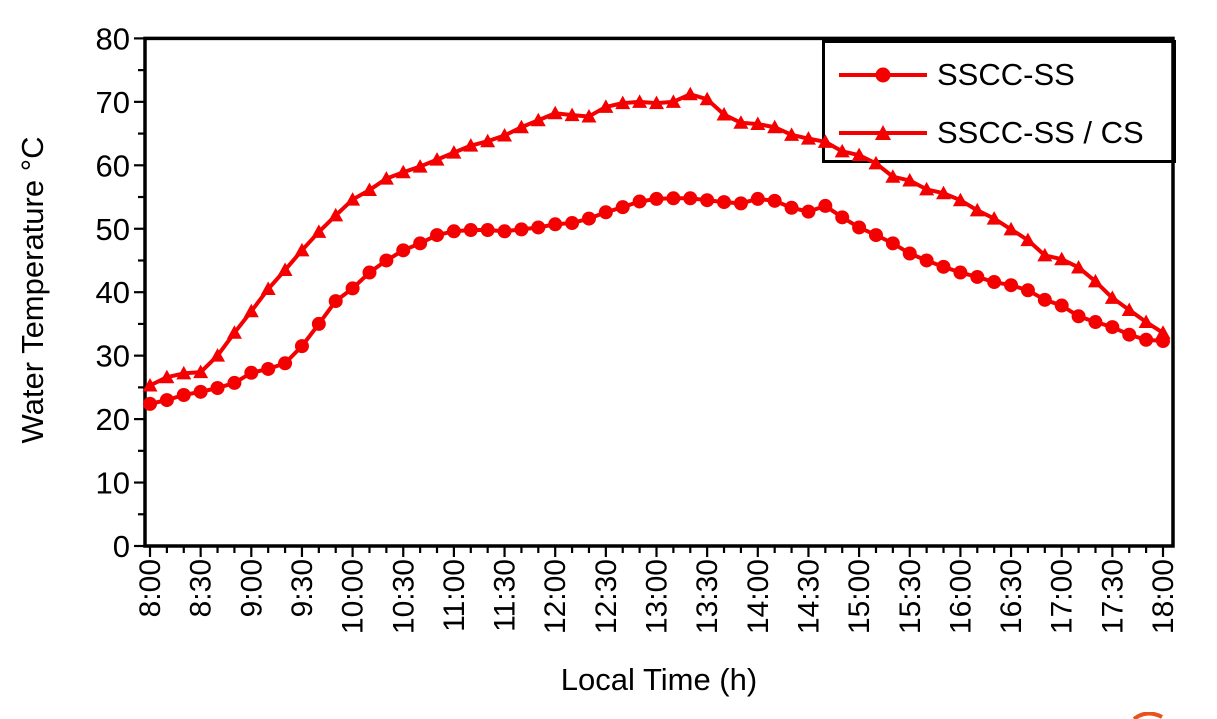  I want to click on svg-text: 0, so click(121, 546).